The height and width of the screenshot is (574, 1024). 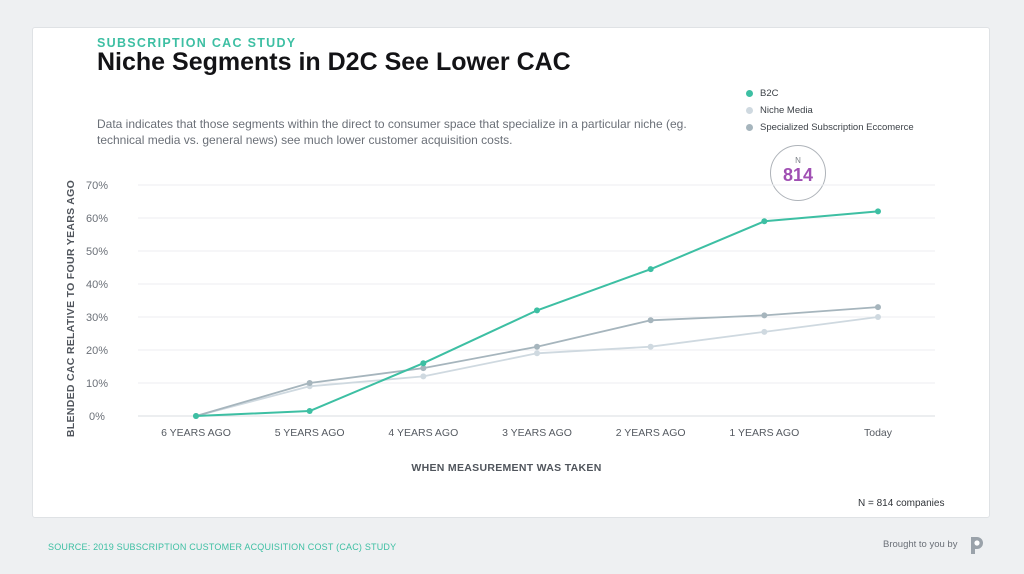 What do you see at coordinates (977, 545) in the screenshot?
I see `brand-logo-icon` at bounding box center [977, 545].